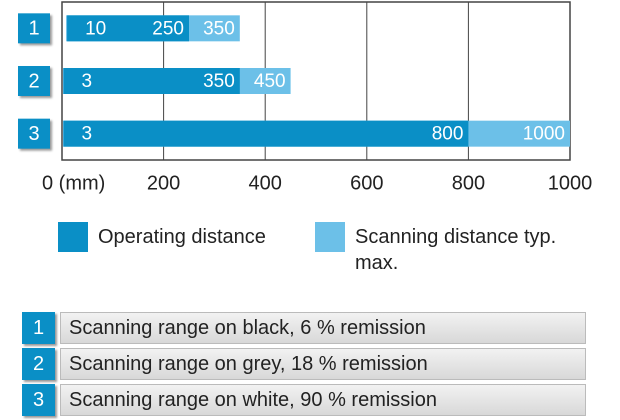 Image resolution: width=620 pixels, height=420 pixels. I want to click on legend-item: Operating distance, so click(178, 237).